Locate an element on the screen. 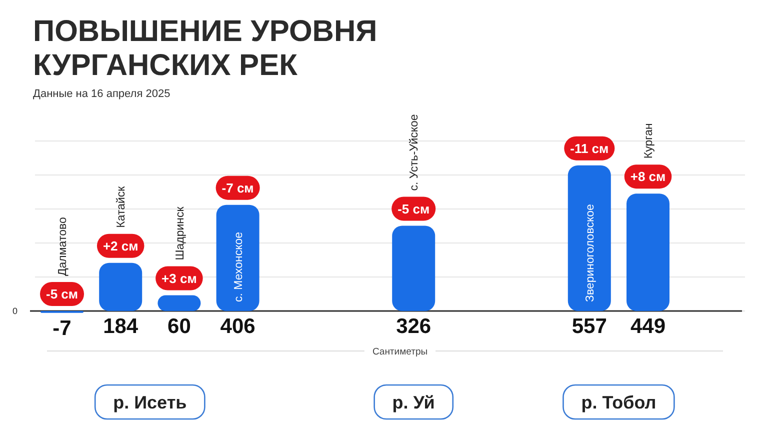 The width and height of the screenshot is (760, 440). data-label: 449 is located at coordinates (648, 326).